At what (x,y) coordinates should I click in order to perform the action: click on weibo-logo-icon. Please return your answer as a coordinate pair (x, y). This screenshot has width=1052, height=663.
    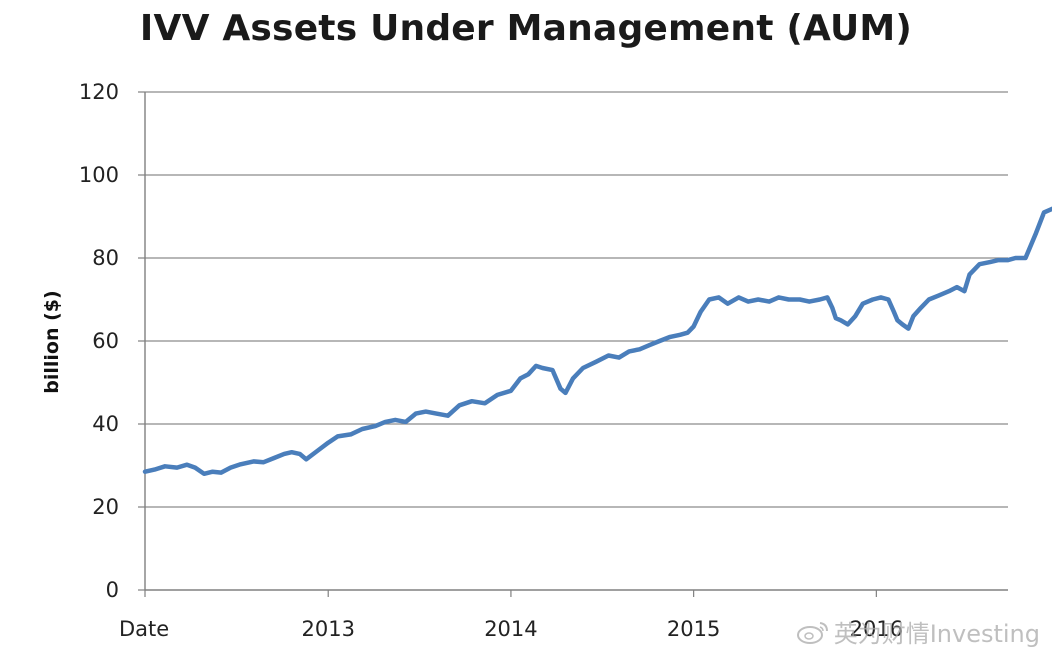
    Looking at the image, I should click on (813, 632).